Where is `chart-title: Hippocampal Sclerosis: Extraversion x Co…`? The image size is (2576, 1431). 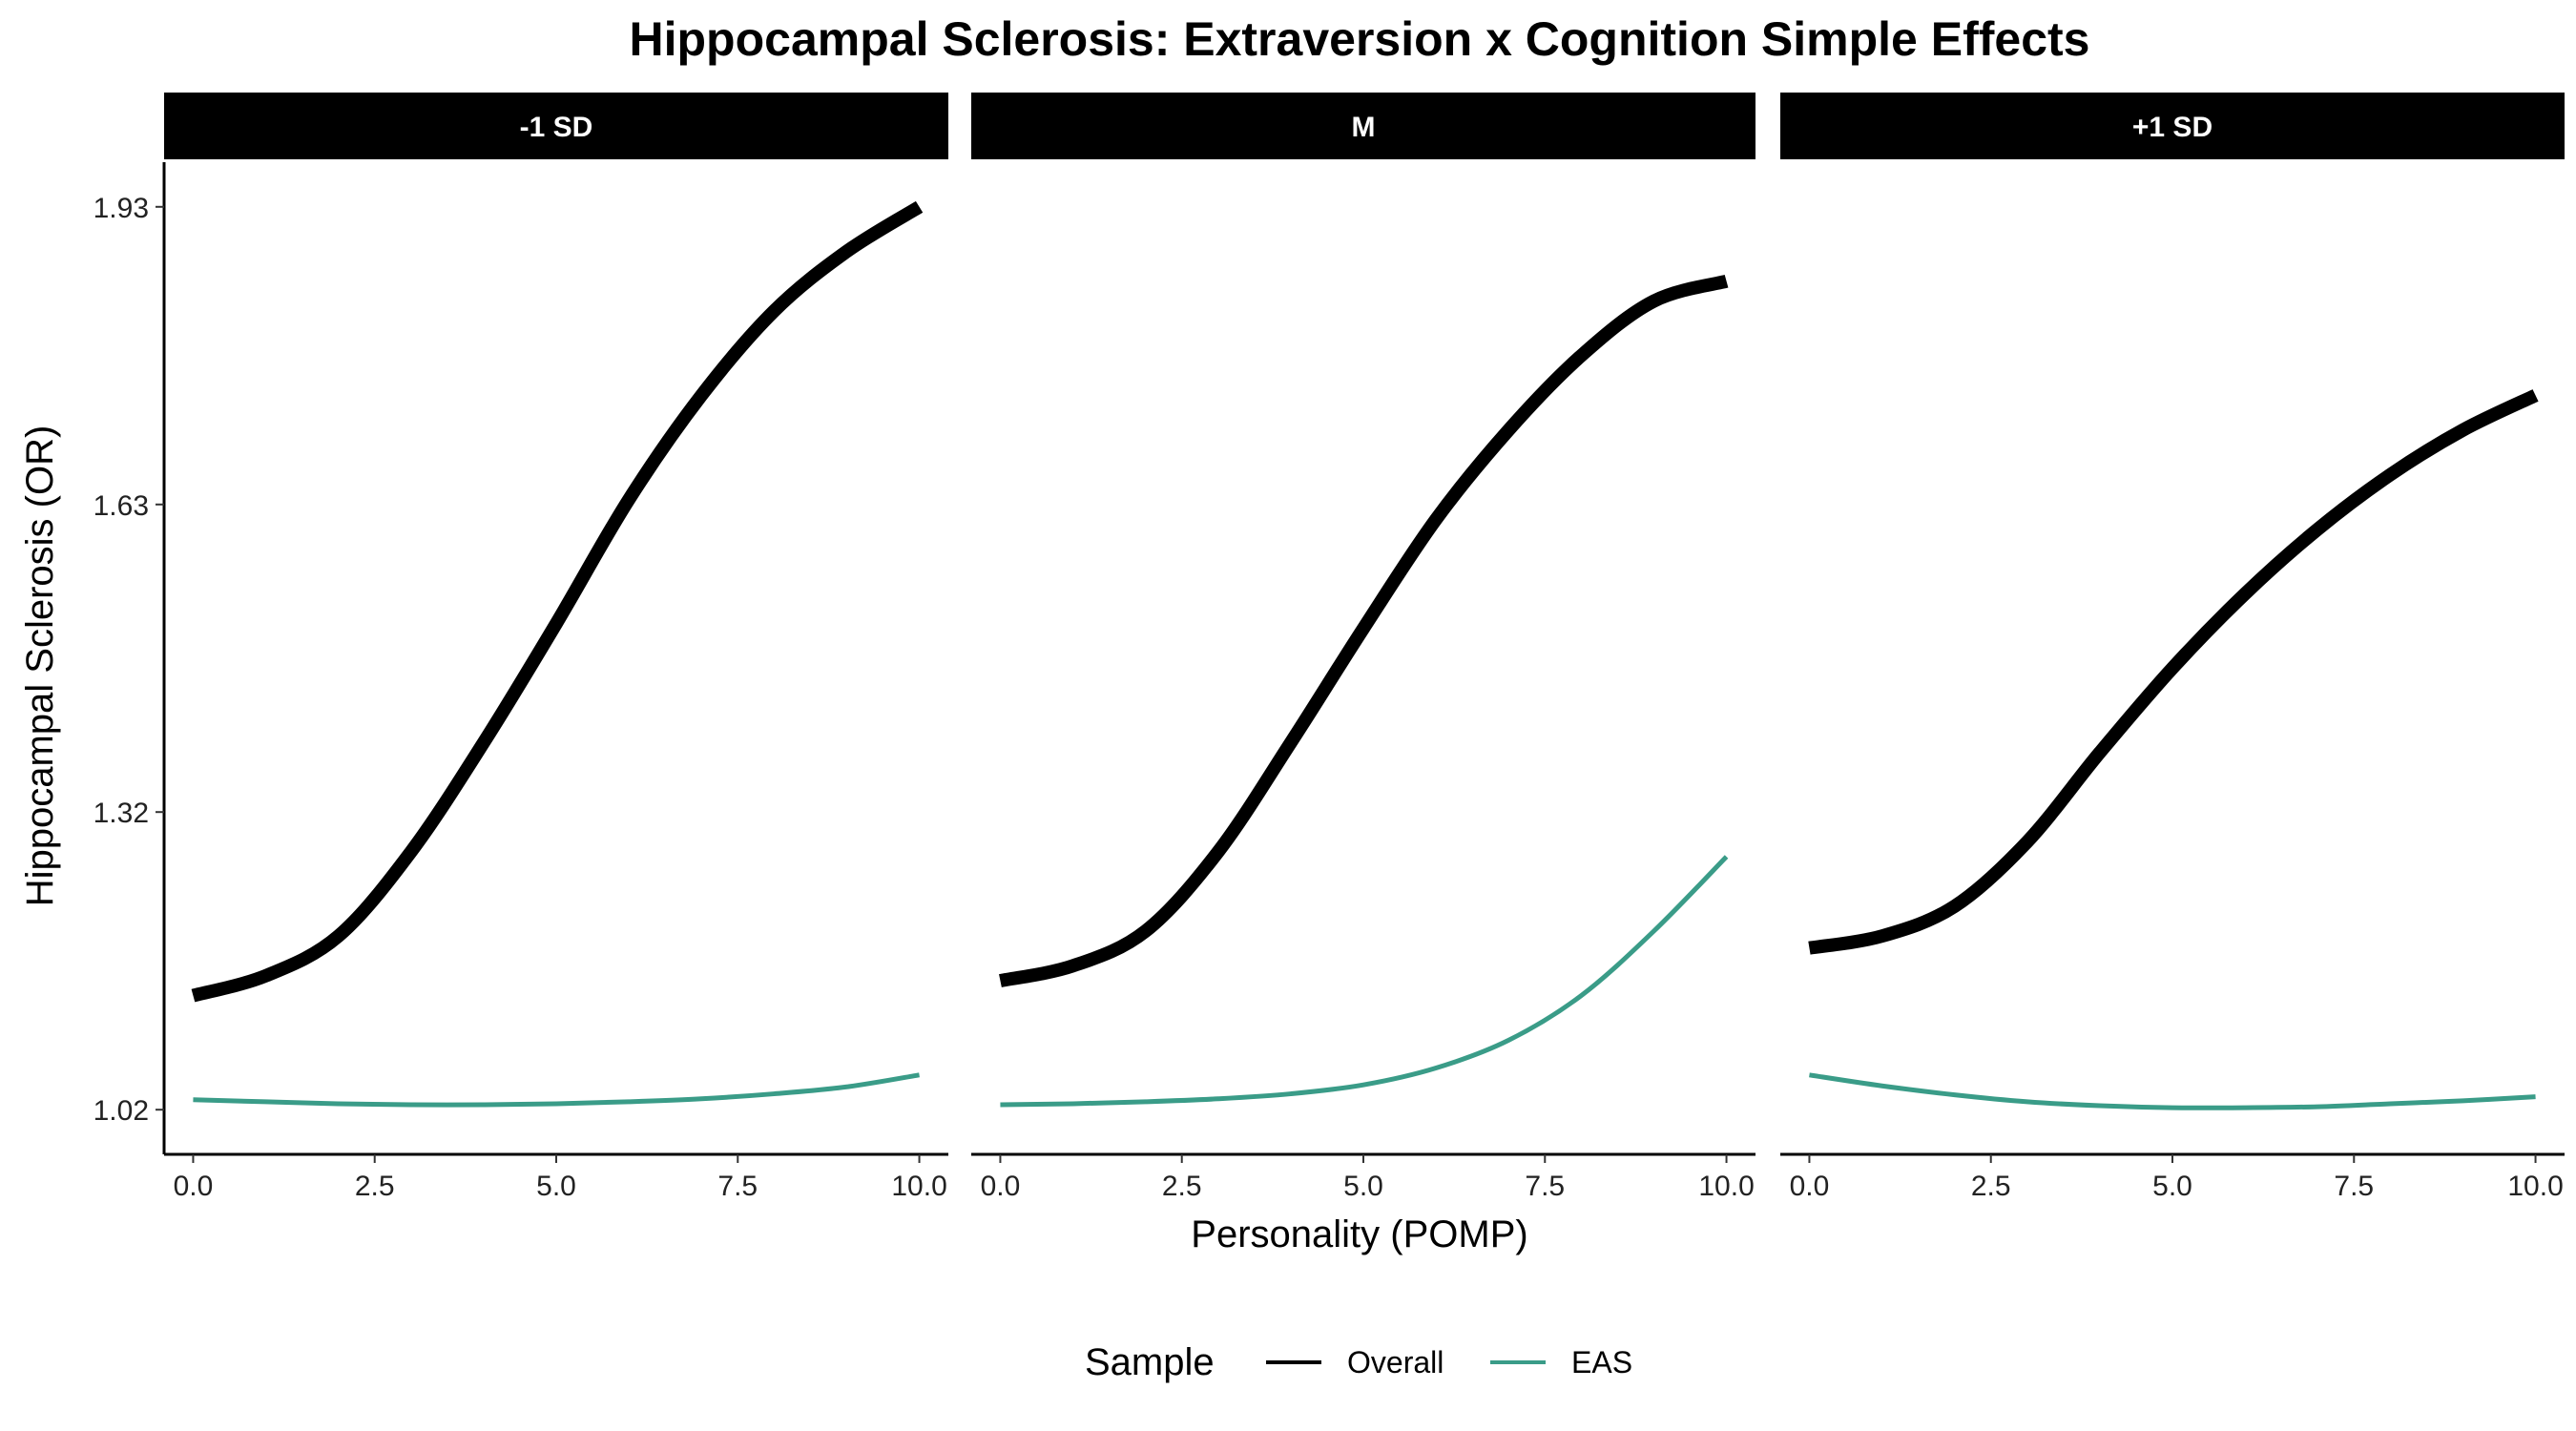
chart-title: Hippocampal Sclerosis: Extraversion x Co… is located at coordinates (1360, 39).